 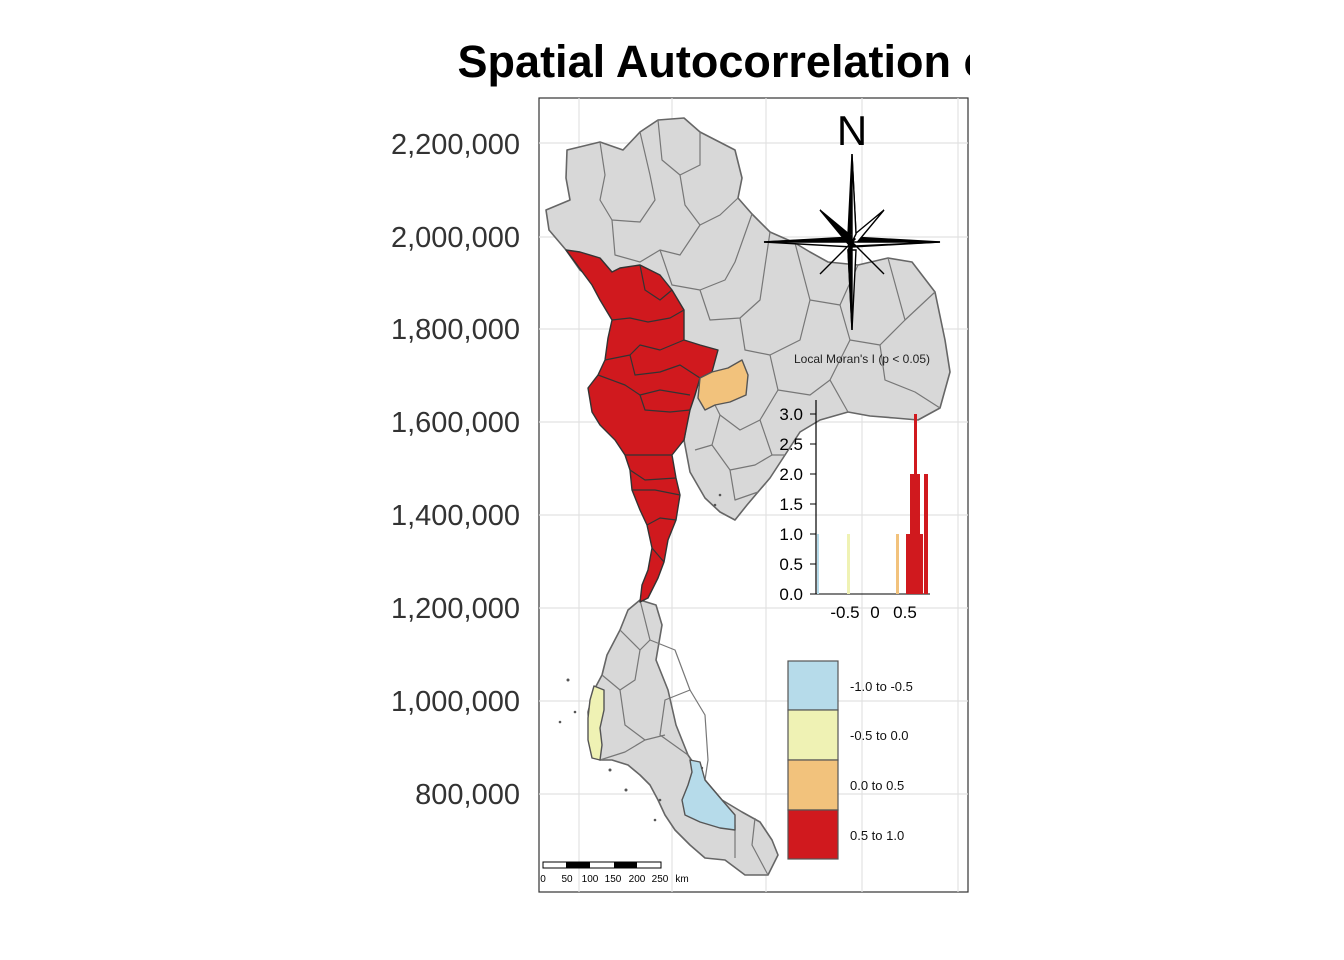 I want to click on histogram-title: Local Moran's I (p < 0.05), so click(x=862, y=359).